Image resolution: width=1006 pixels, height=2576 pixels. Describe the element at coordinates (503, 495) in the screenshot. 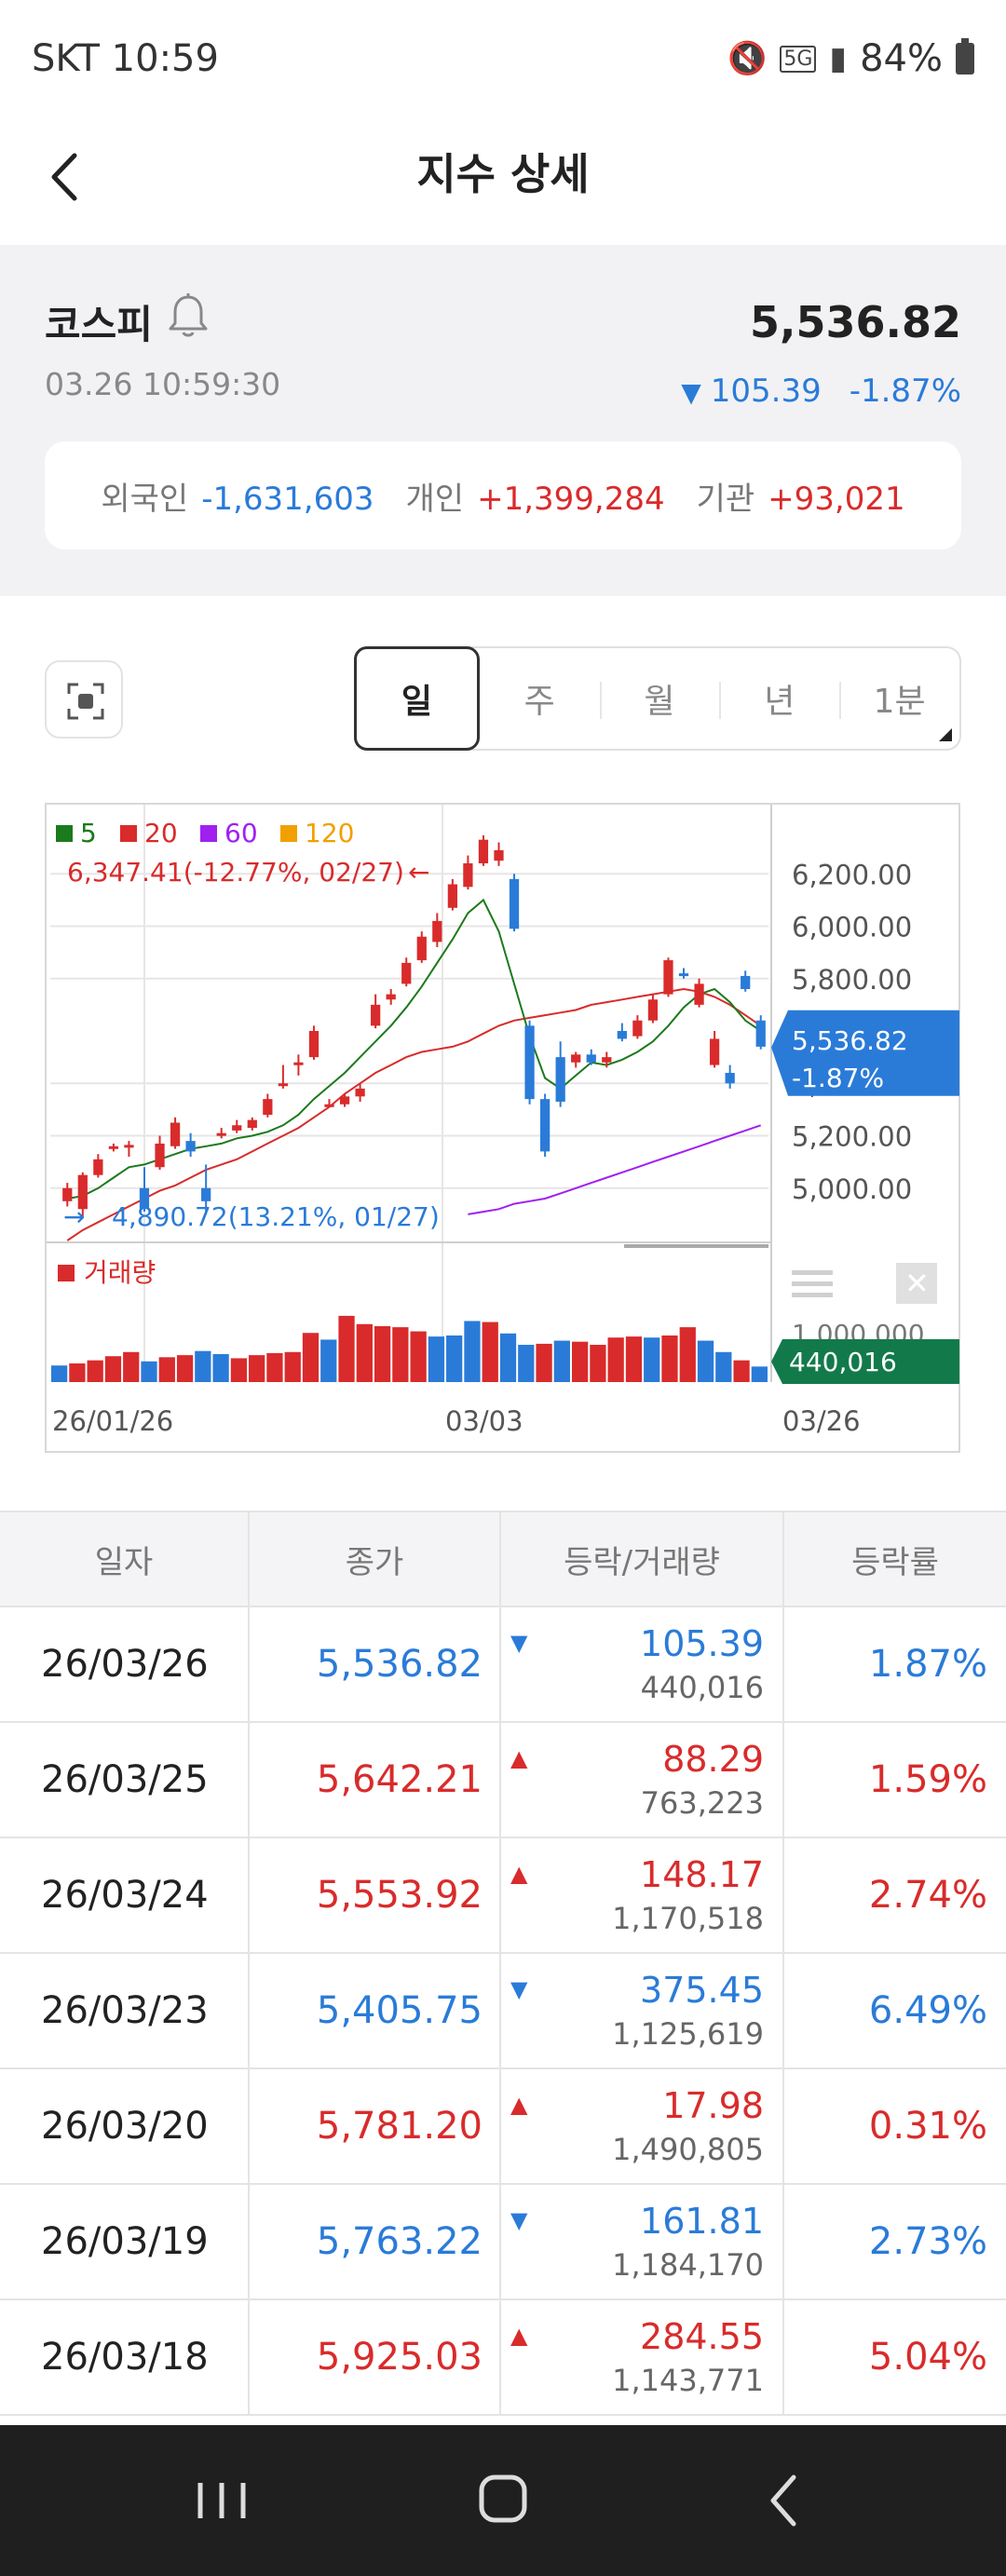

I see `investor-trading-box: 외국인 -1,631,603 개인 +1,399,284 기관 +93,021` at that location.